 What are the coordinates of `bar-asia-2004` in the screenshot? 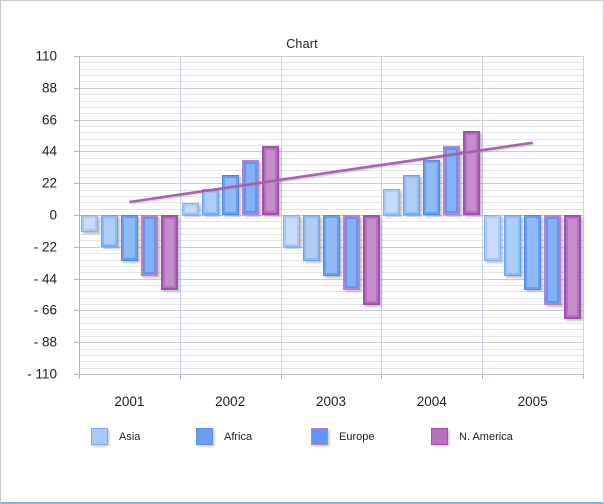 It's located at (392, 201).